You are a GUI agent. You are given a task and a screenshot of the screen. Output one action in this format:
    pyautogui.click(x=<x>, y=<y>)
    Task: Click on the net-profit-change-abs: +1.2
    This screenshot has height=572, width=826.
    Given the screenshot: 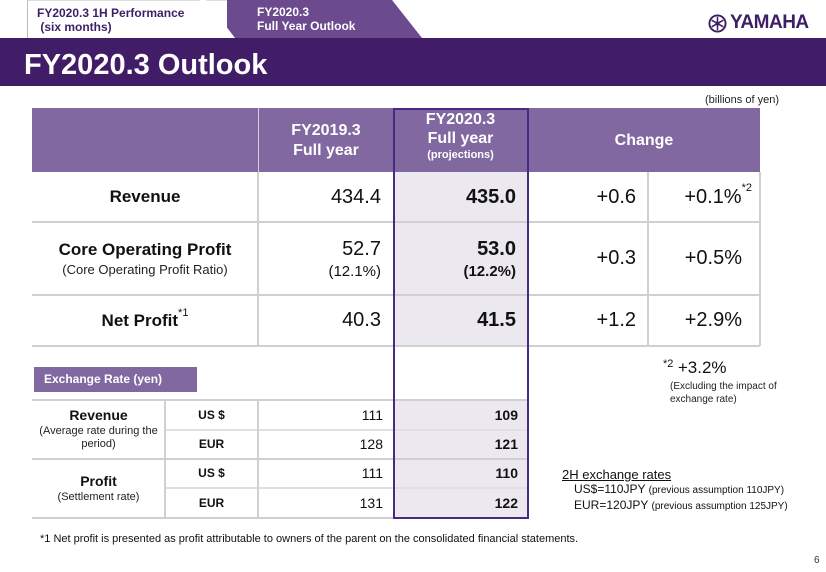 What is the action you would take?
    pyautogui.click(x=588, y=320)
    